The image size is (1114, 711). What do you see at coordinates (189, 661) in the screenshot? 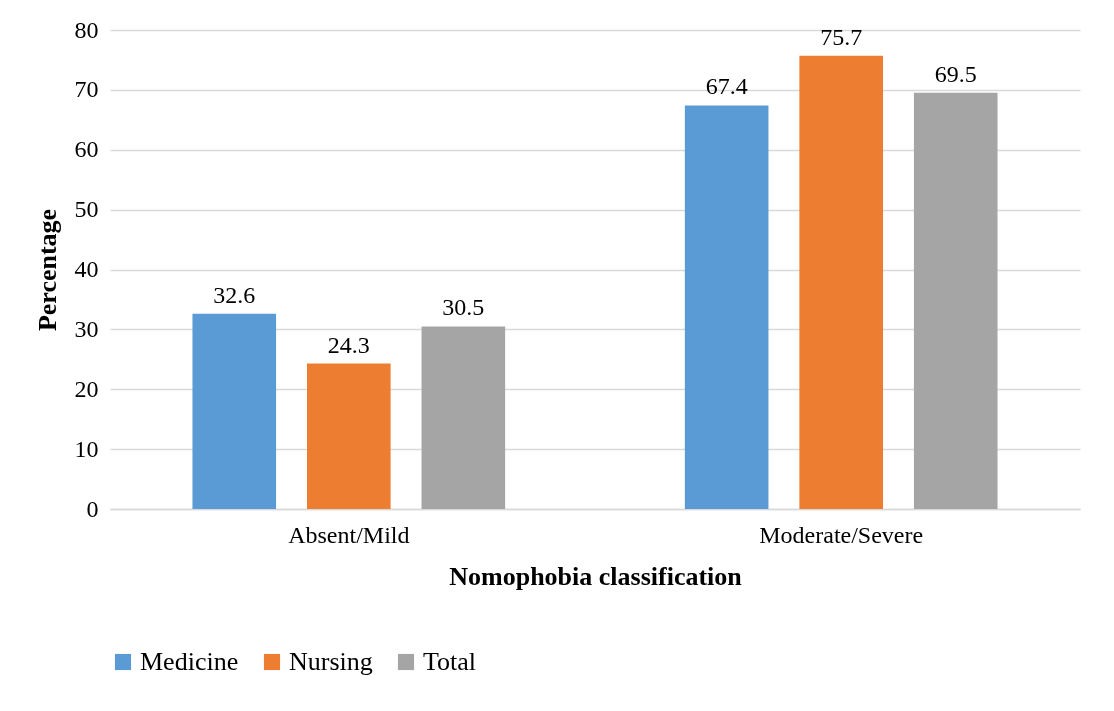
I see `legend-label: Medicine` at bounding box center [189, 661].